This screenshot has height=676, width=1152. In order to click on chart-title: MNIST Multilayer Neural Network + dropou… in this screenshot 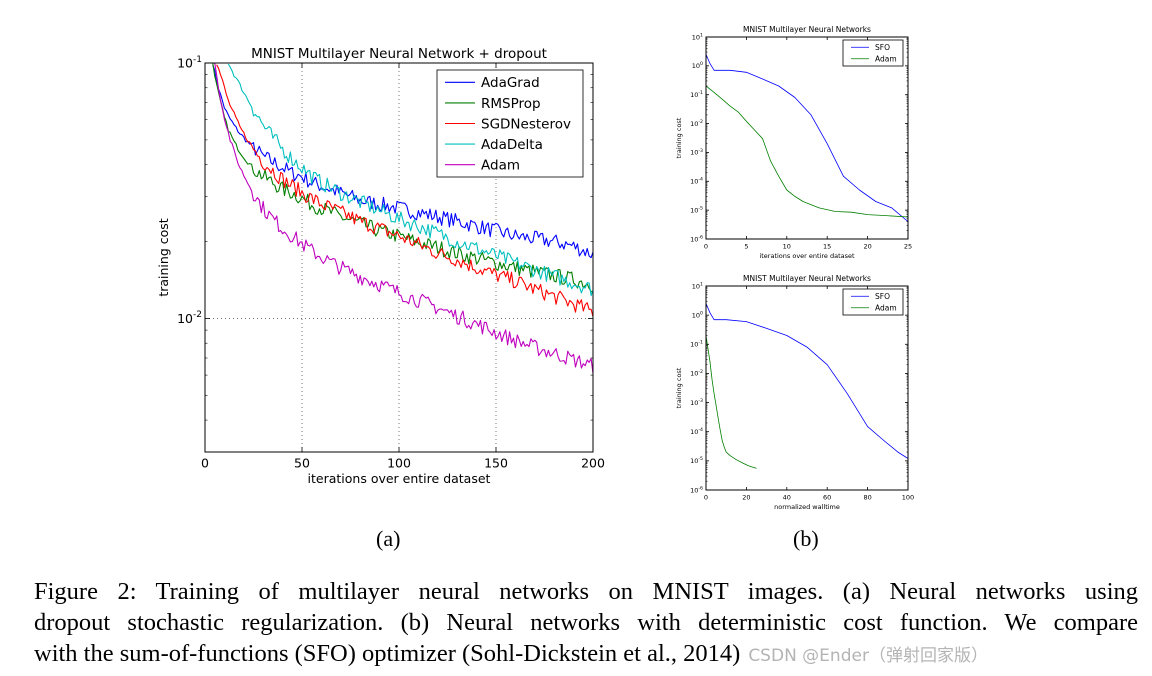, I will do `click(399, 54)`.